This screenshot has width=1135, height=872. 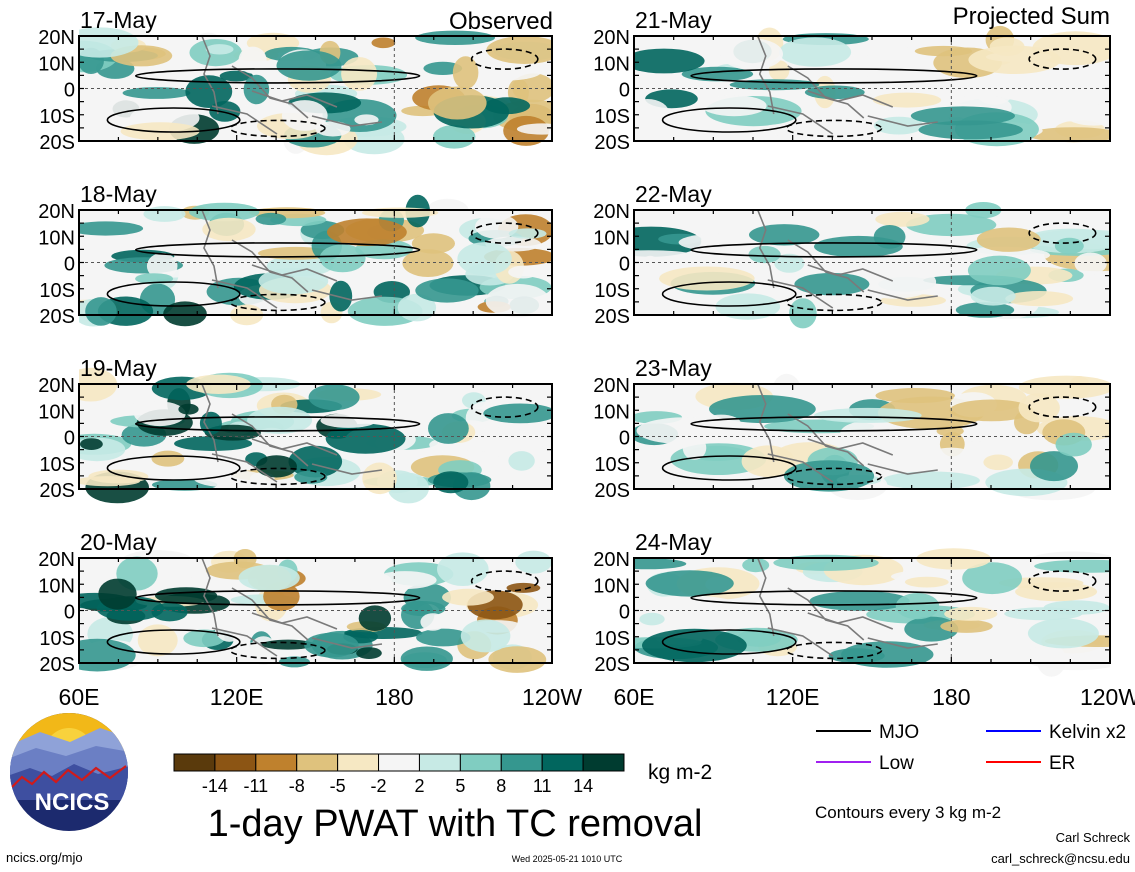 I want to click on legend-label: MJO, so click(x=899, y=732).